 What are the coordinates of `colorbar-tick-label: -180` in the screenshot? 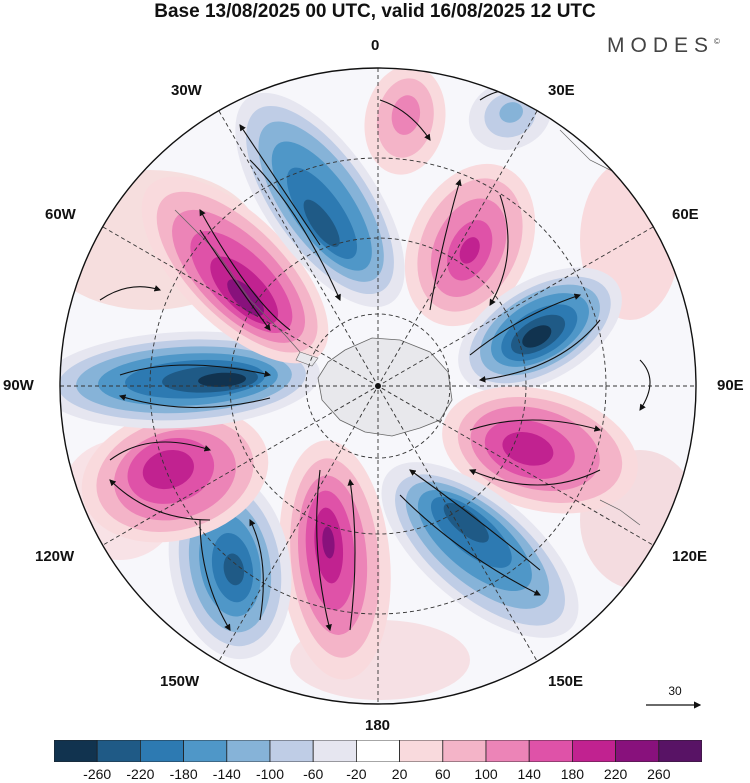 It's located at (183, 774).